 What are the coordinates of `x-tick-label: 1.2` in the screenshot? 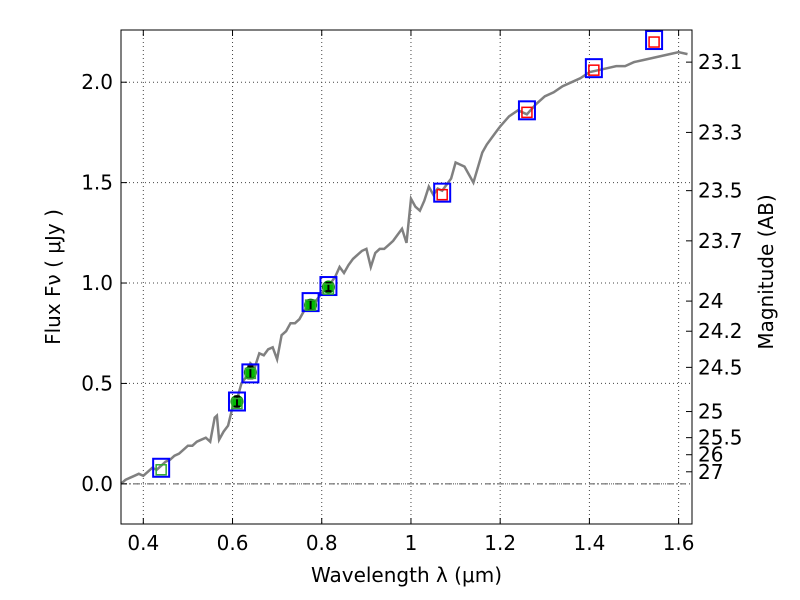 It's located at (500, 543).